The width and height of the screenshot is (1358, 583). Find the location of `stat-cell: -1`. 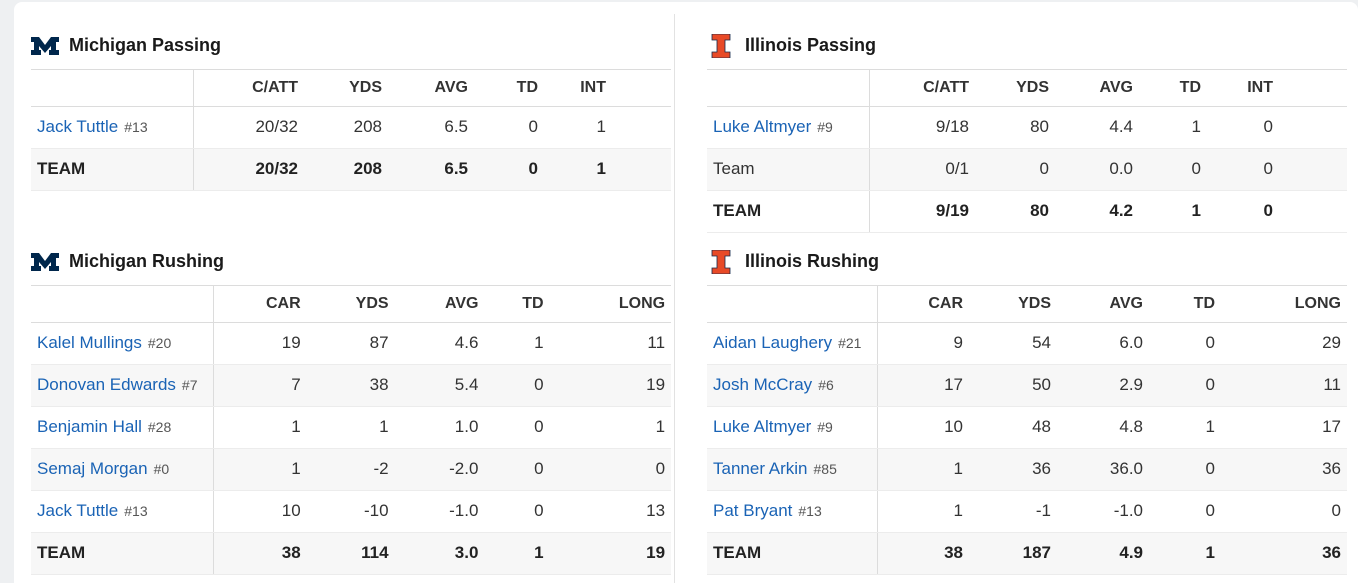

stat-cell: -1 is located at coordinates (1007, 511).